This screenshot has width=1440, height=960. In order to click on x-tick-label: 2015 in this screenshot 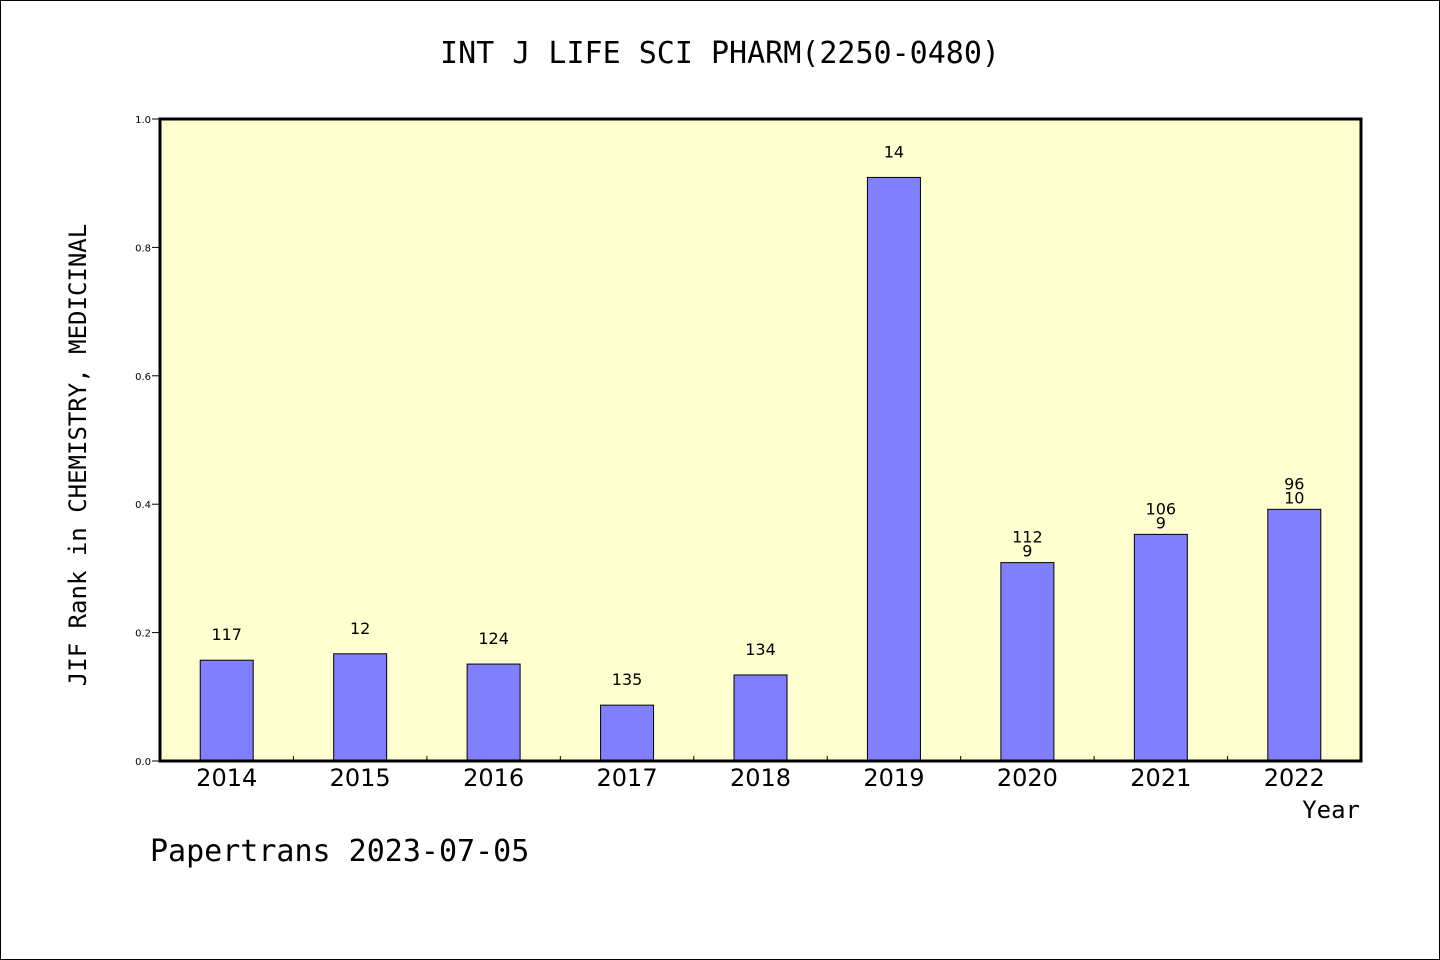, I will do `click(360, 778)`.